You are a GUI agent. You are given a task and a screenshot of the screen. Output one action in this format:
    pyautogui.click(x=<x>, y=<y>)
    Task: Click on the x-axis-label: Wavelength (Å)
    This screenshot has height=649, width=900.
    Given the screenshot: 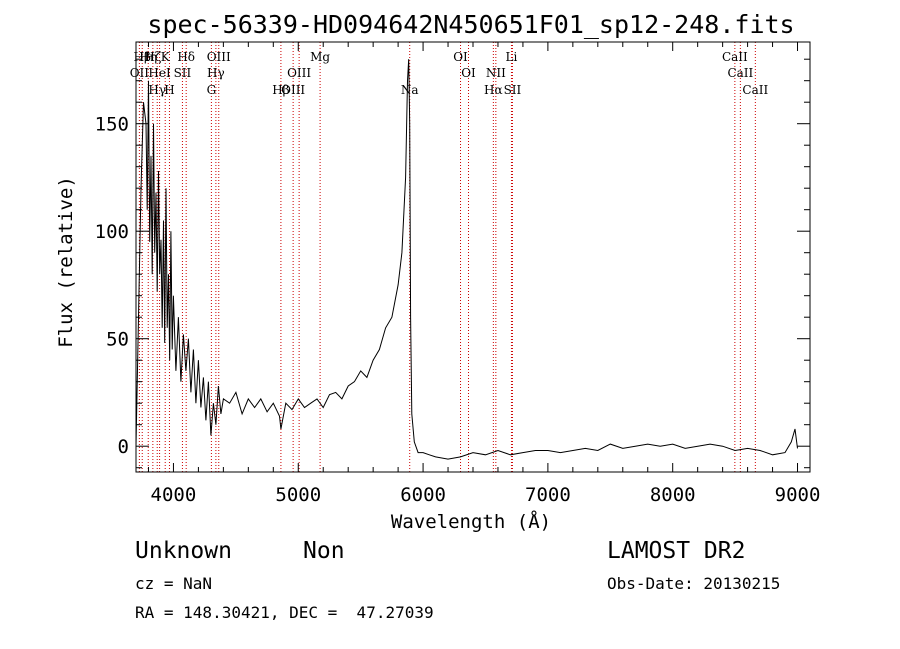 What is the action you would take?
    pyautogui.click(x=471, y=521)
    